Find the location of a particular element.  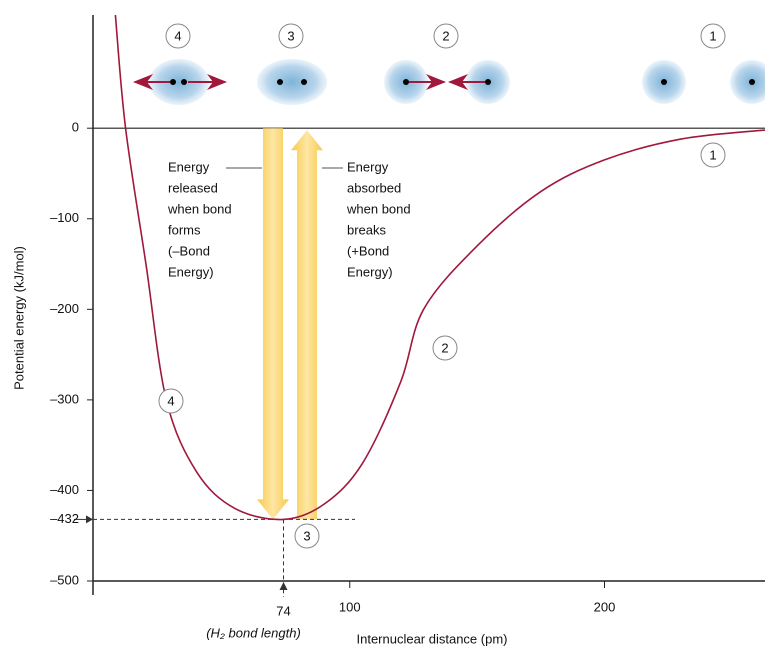

annotation-line: released is located at coordinates (193, 187).